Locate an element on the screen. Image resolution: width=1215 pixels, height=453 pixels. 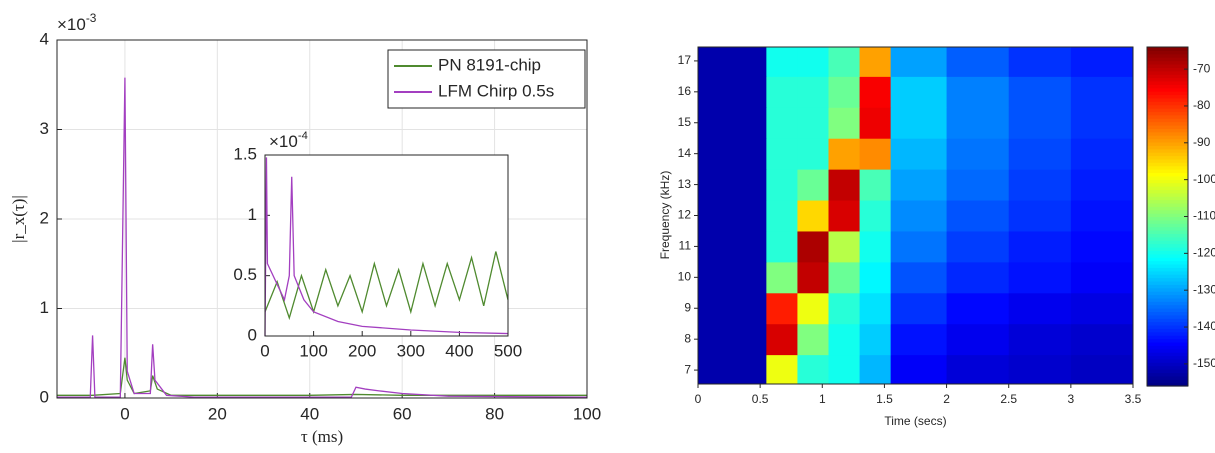
x-tick-label: 0.5 is located at coordinates (760, 399).